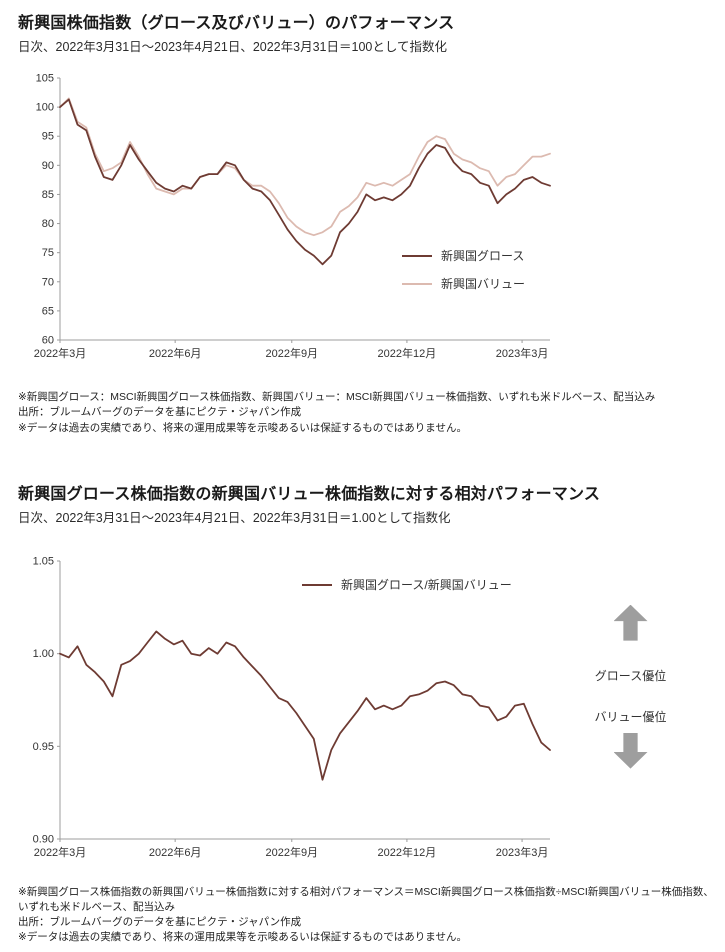 The image size is (725, 952). What do you see at coordinates (43, 561) in the screenshot?
I see `svg-text: 1.05` at bounding box center [43, 561].